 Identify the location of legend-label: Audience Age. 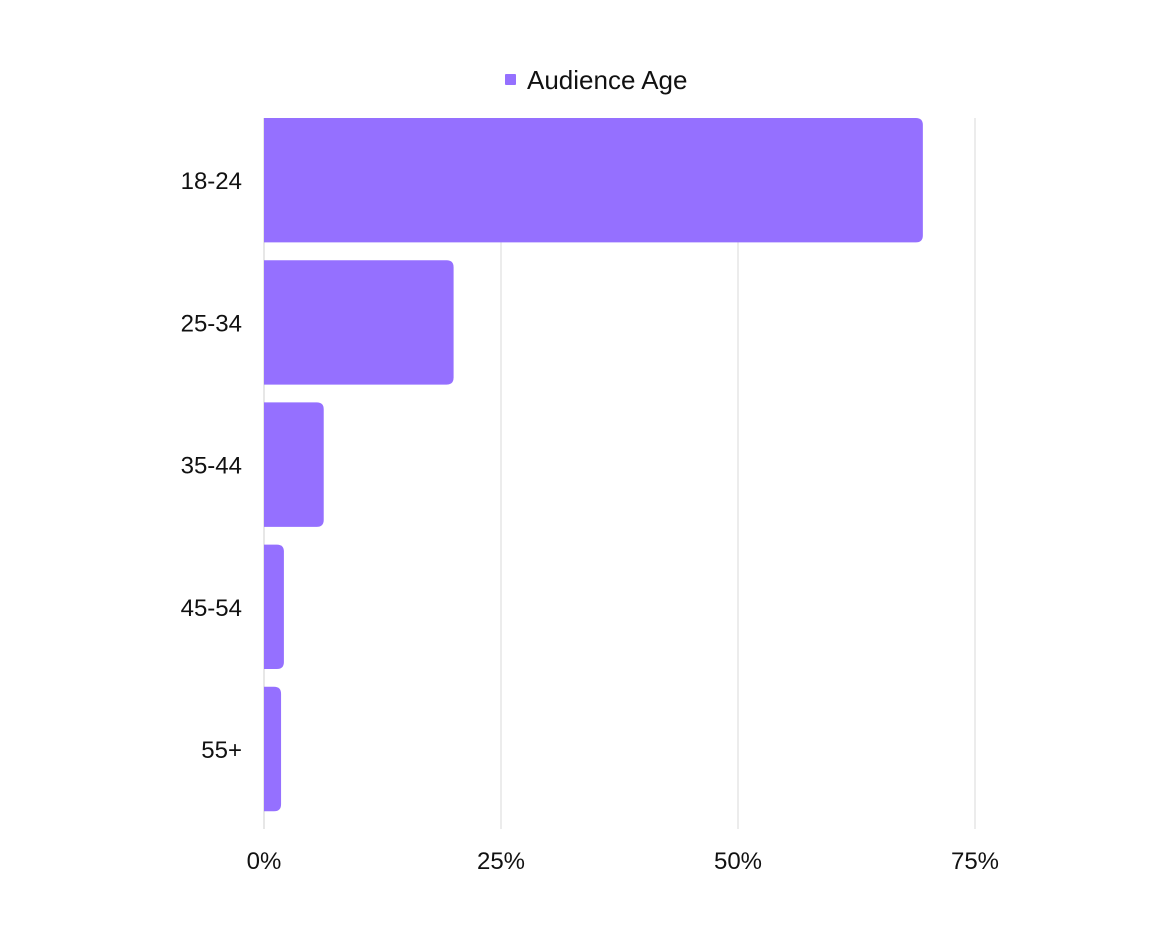
(607, 80).